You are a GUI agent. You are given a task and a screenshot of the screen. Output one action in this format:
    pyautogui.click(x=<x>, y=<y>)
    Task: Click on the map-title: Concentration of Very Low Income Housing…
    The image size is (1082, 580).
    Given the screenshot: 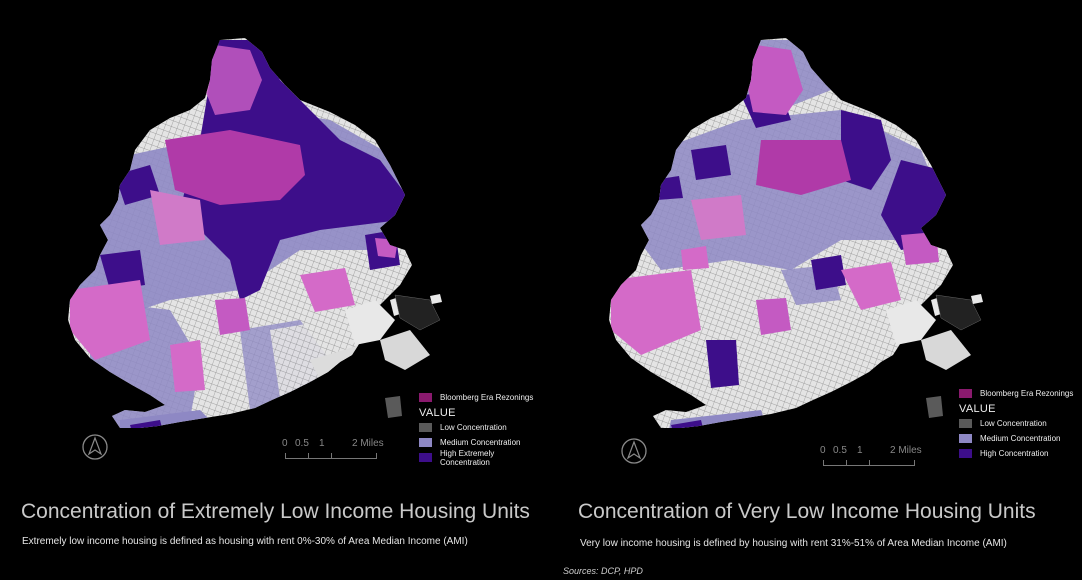 What is the action you would take?
    pyautogui.click(x=807, y=511)
    